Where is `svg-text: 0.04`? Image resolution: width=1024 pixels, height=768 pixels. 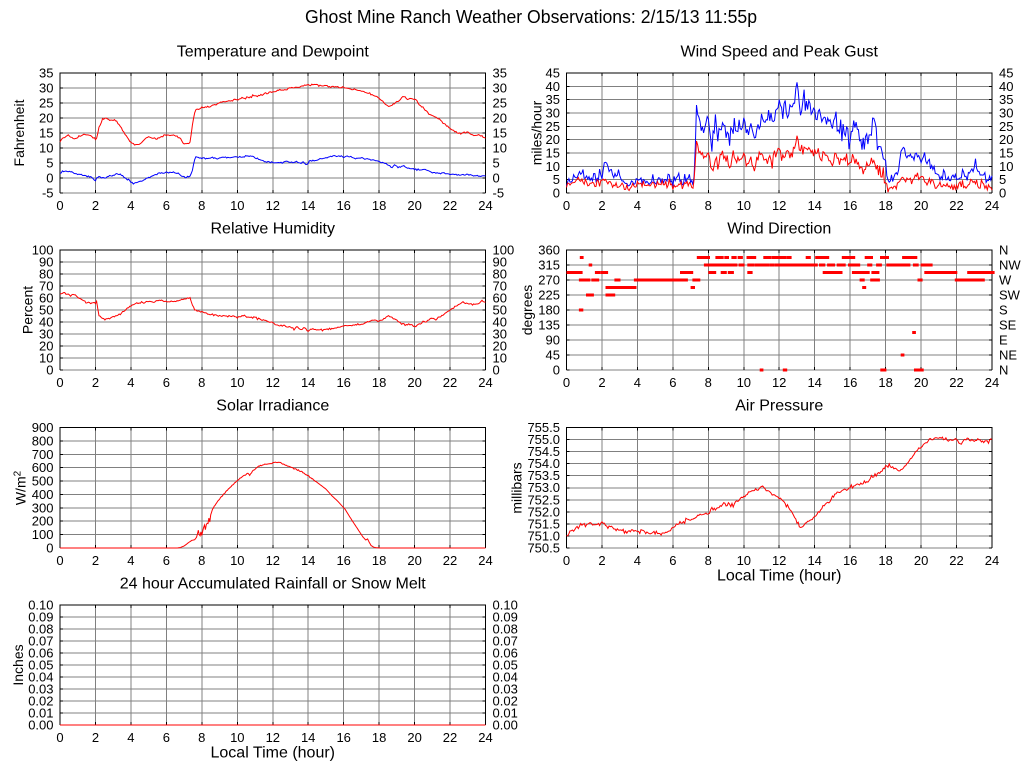 svg-text: 0.04 is located at coordinates (505, 677).